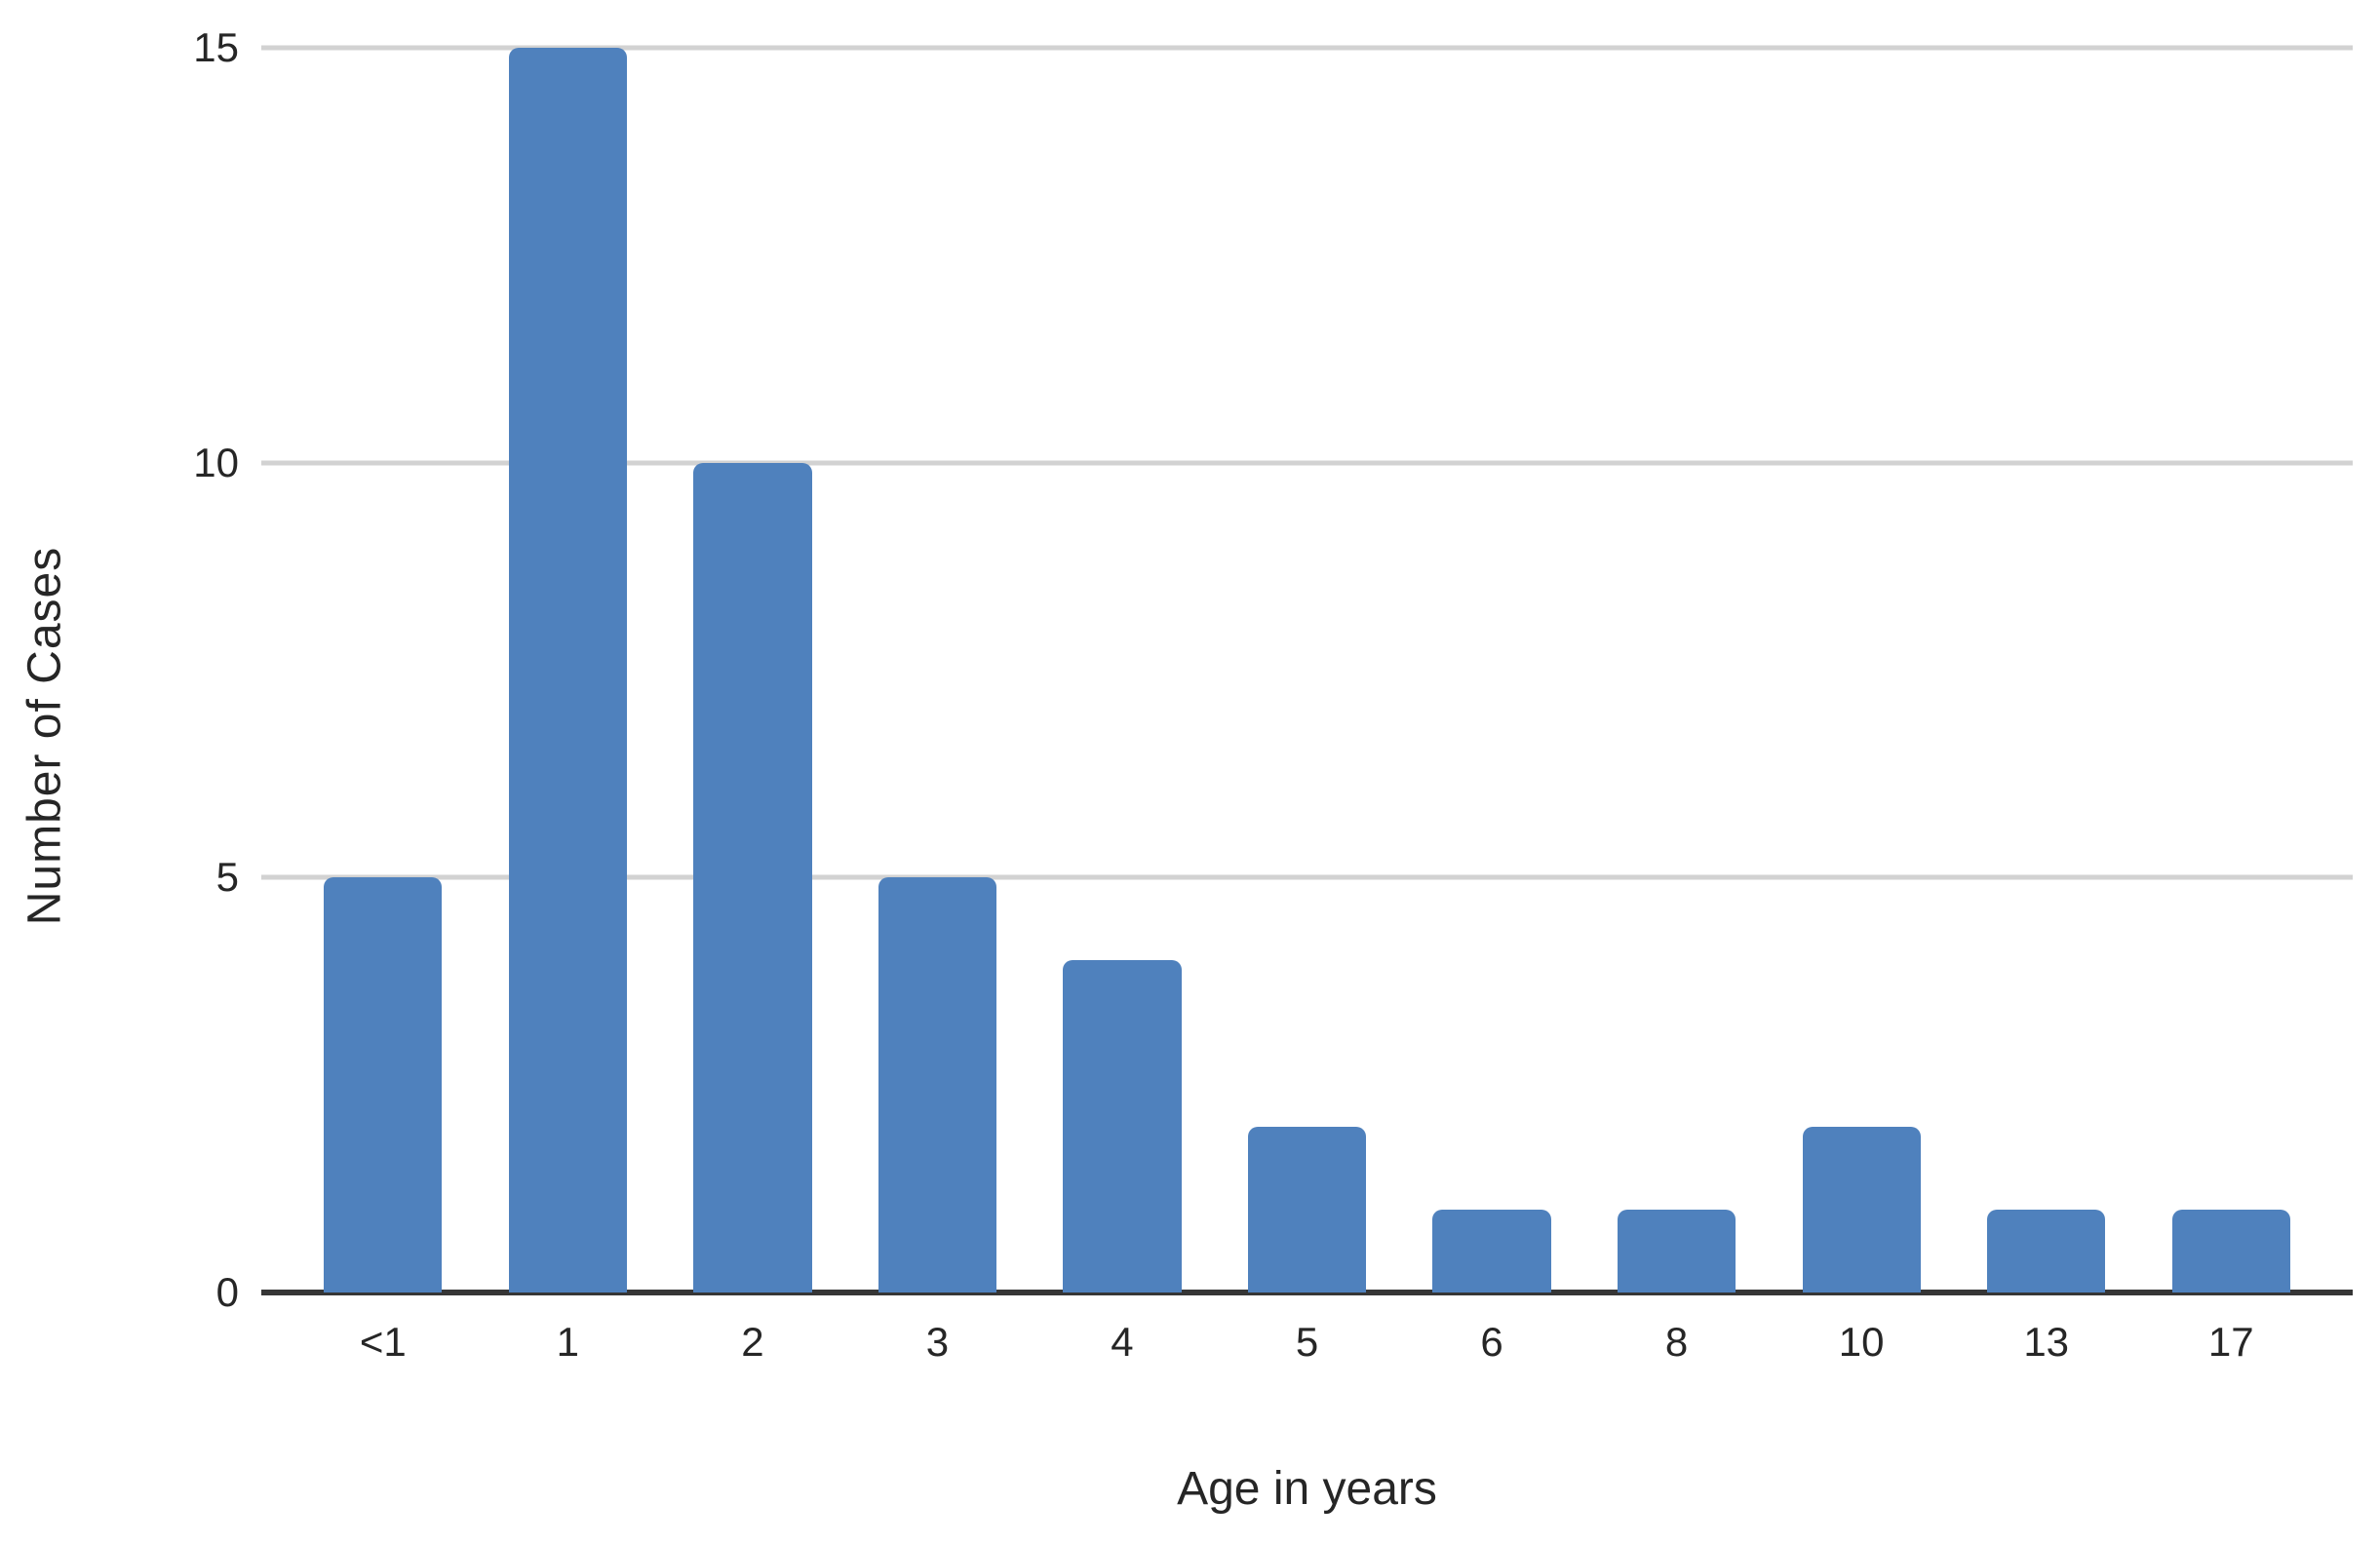 This screenshot has height=1543, width=2380. I want to click on y-tick-label: 5, so click(227, 878).